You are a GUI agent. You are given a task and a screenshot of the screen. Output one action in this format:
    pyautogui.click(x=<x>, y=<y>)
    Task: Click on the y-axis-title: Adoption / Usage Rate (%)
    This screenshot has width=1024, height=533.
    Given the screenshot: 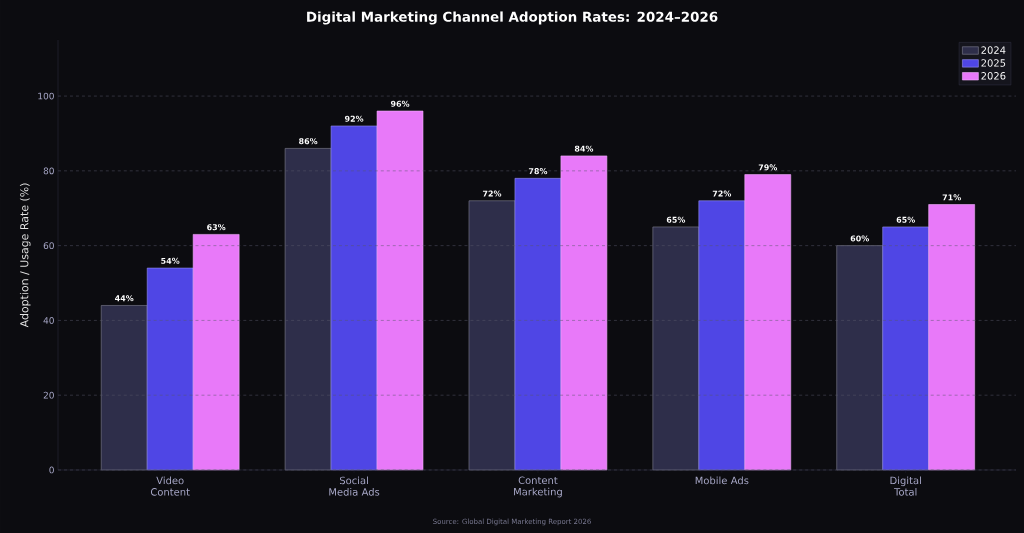 What is the action you would take?
    pyautogui.click(x=25, y=255)
    